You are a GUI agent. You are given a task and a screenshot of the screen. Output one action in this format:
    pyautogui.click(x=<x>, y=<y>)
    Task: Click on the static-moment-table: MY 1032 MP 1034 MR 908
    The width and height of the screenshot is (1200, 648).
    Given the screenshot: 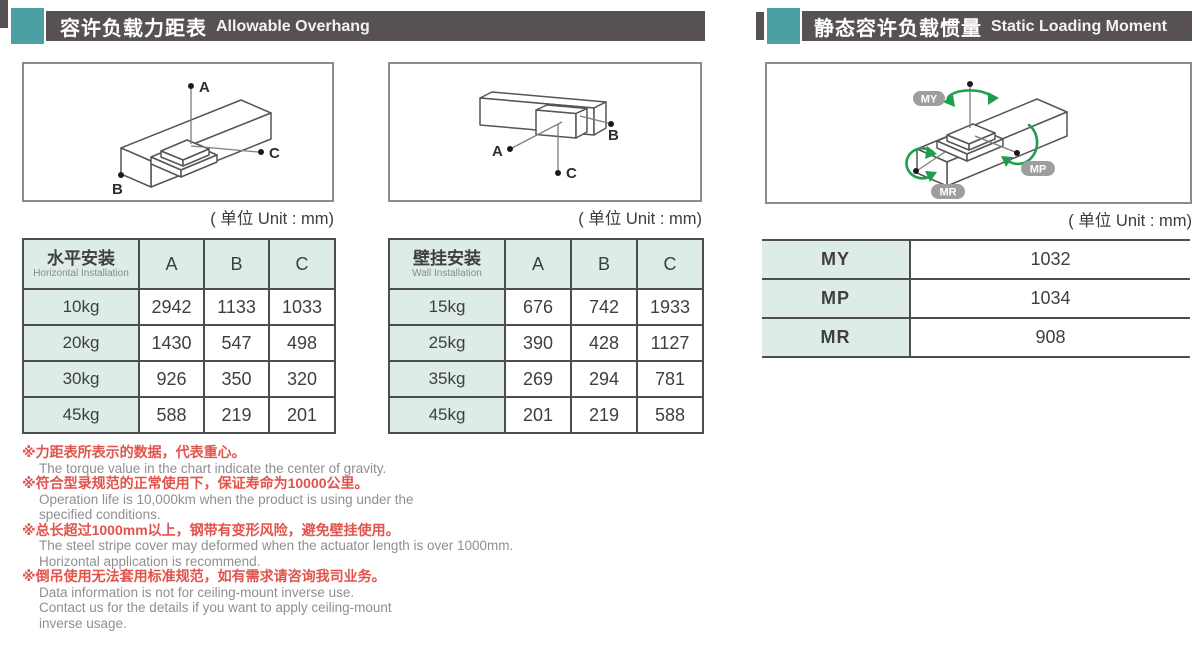 What is the action you would take?
    pyautogui.click(x=976, y=298)
    